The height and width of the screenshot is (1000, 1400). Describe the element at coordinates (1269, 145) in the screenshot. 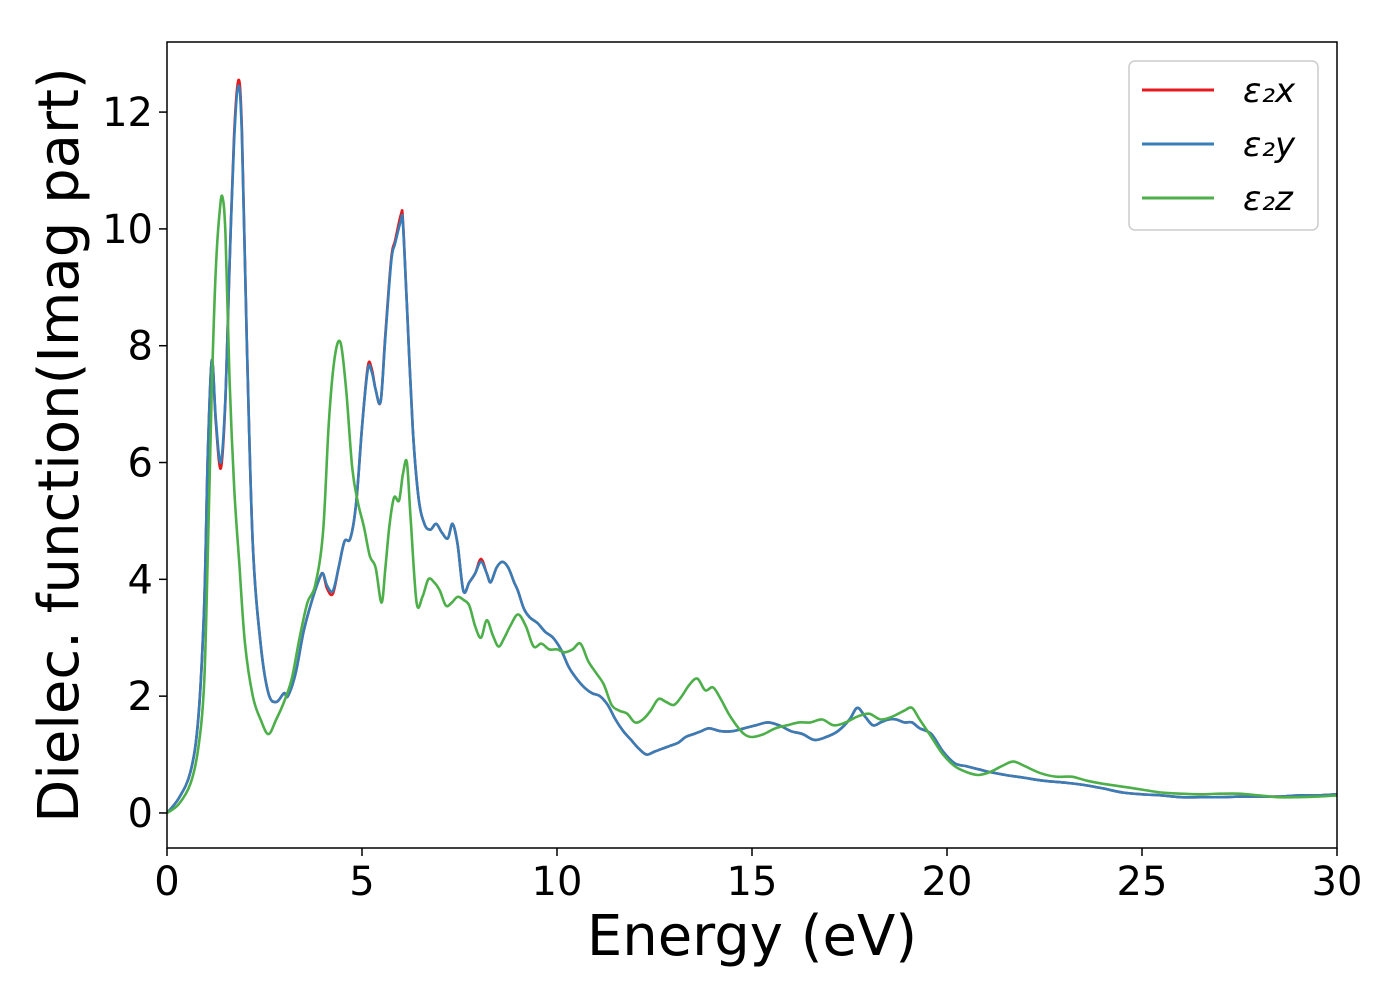

I see `legend-label-2: ε₂y` at that location.